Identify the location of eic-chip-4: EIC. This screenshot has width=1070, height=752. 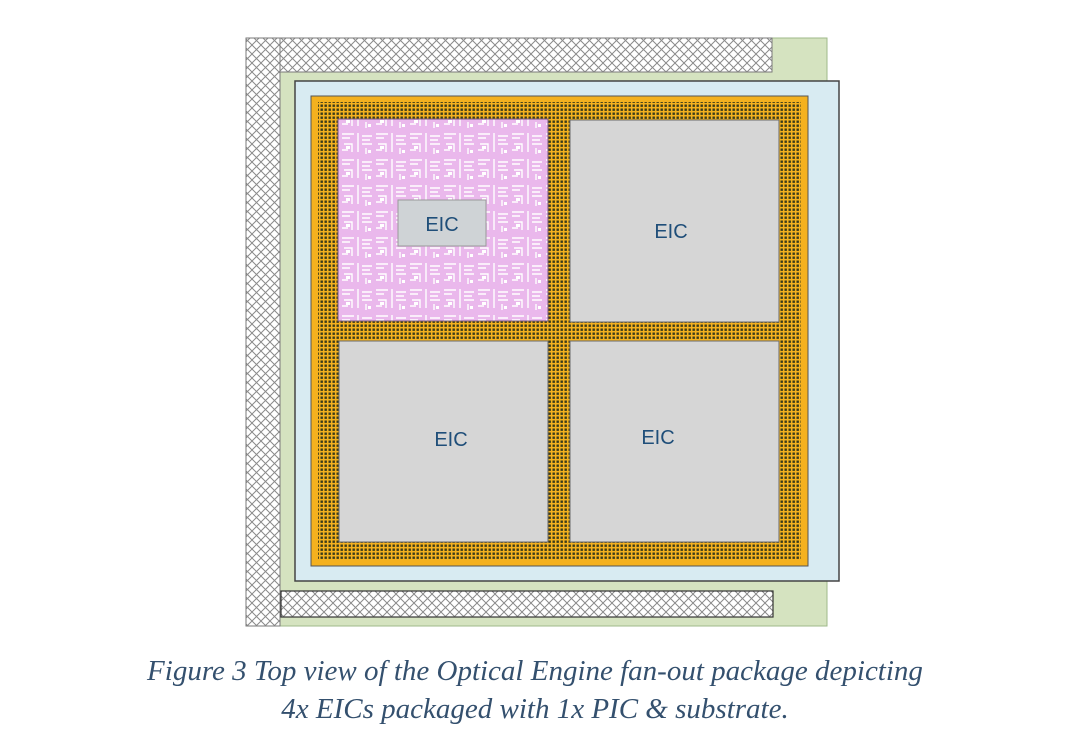
(674, 441).